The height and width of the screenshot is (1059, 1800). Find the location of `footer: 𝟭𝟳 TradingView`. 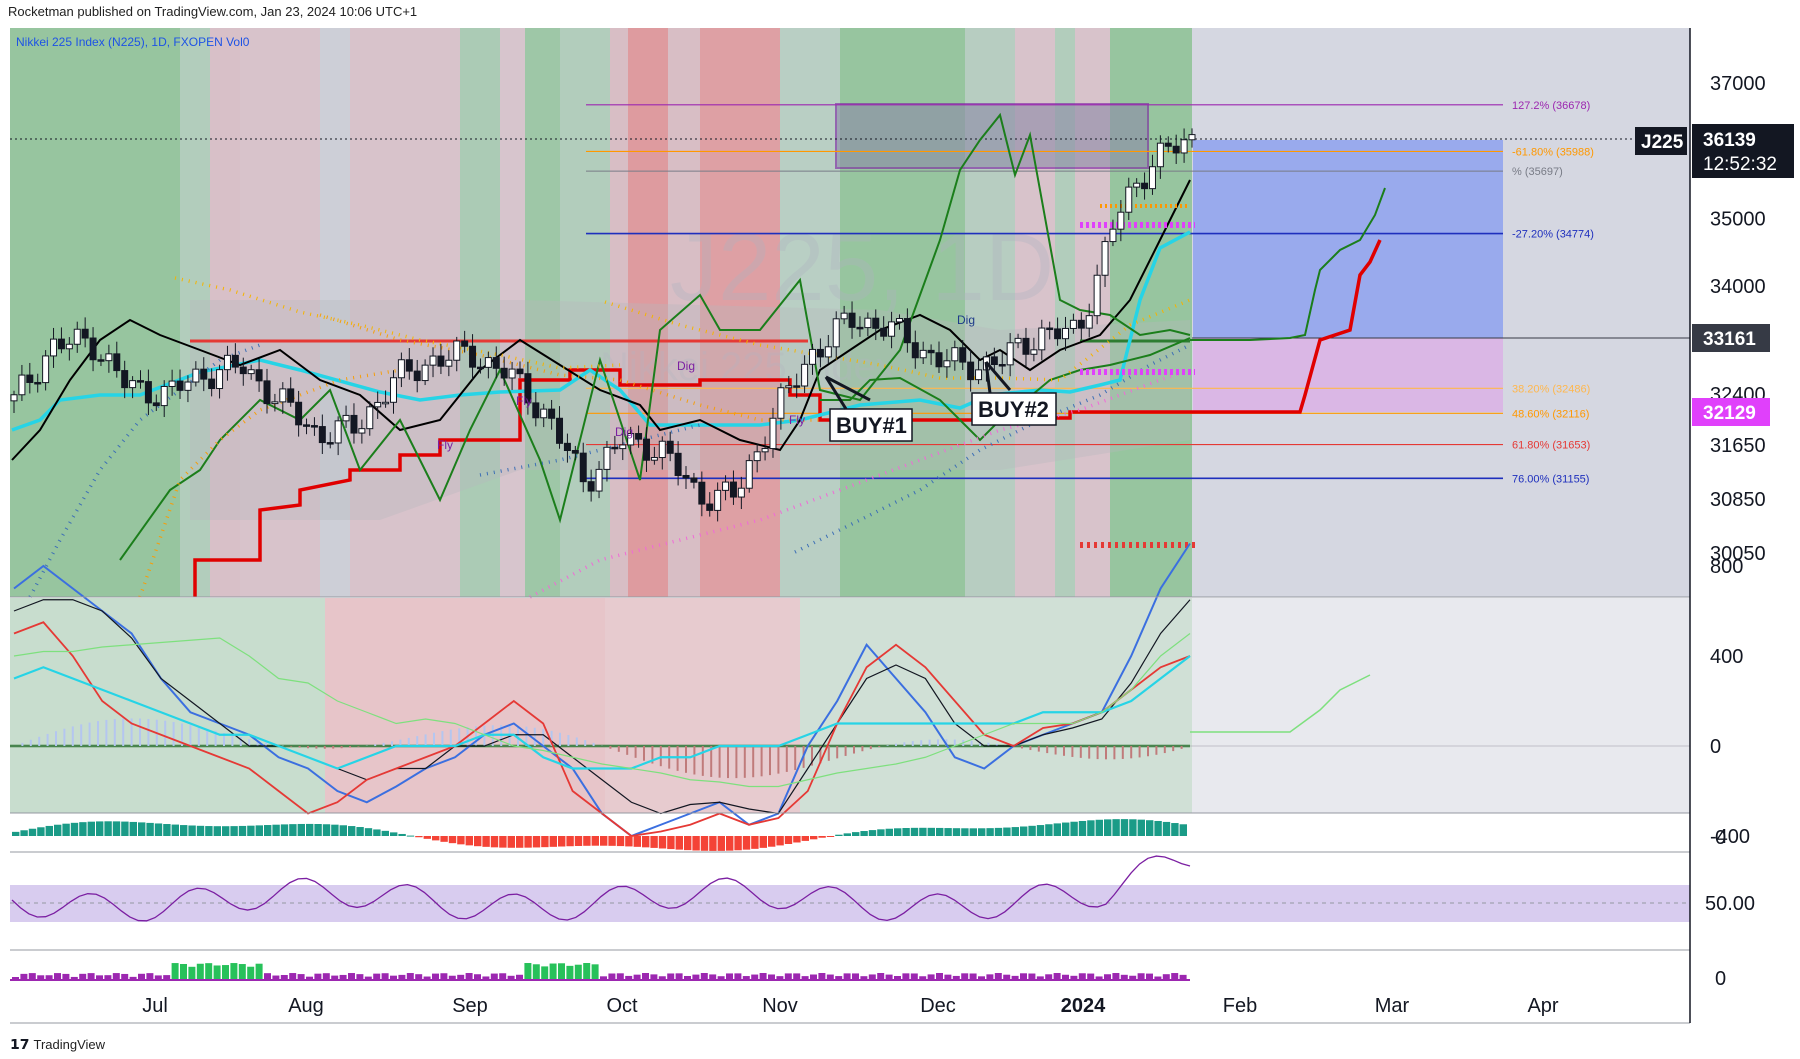

footer: 𝟭𝟳 TradingView is located at coordinates (57, 1044).